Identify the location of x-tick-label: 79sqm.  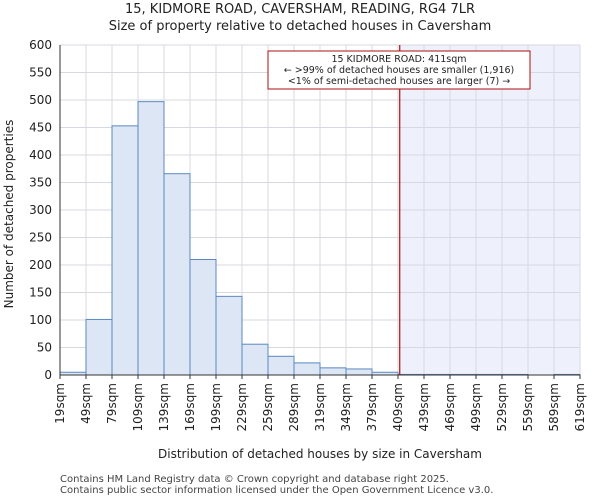
(112, 403).